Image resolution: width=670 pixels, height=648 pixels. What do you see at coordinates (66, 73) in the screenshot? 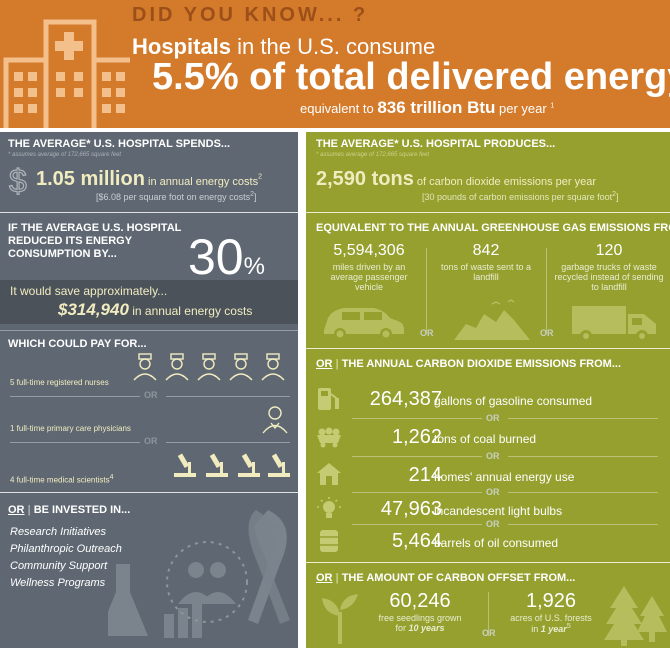
I see `hospital-building-icon` at bounding box center [66, 73].